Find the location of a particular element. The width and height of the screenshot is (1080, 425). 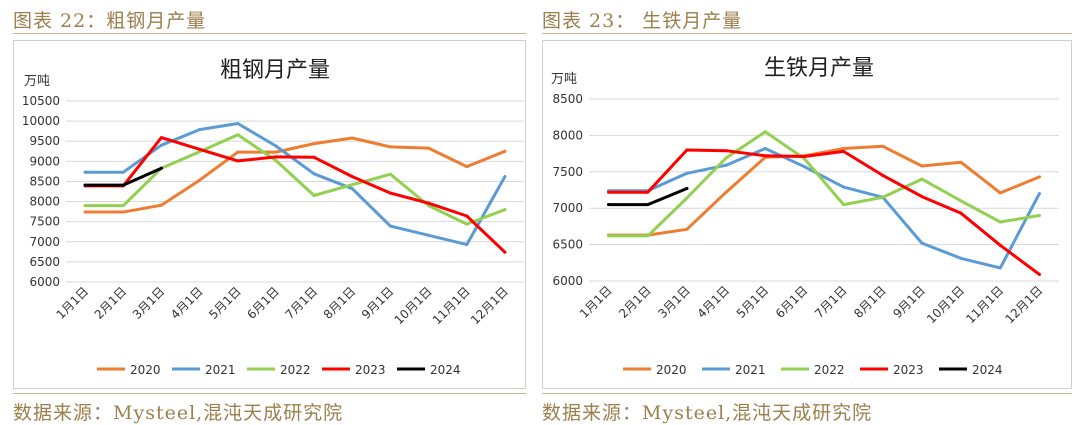

x-tick-label: 12月1日 is located at coordinates (489, 305).